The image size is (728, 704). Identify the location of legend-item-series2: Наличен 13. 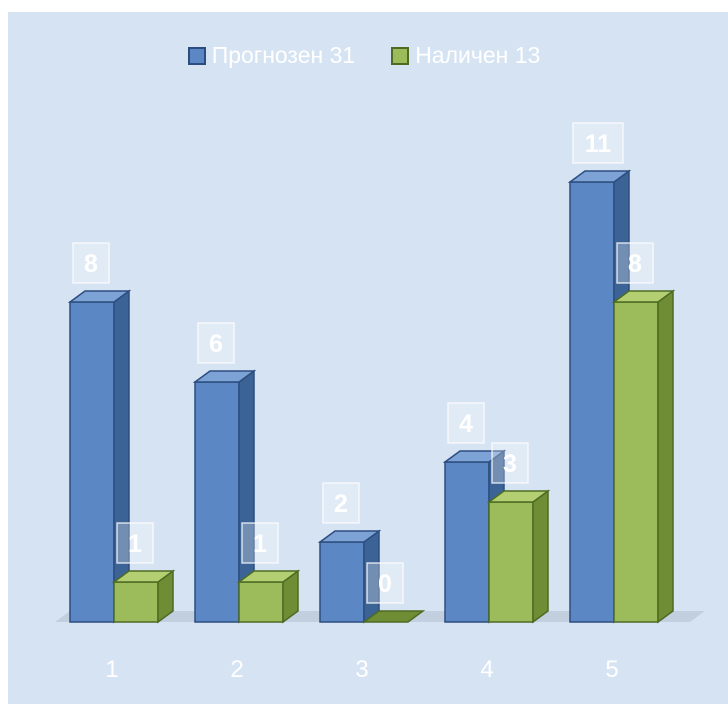
(465, 55).